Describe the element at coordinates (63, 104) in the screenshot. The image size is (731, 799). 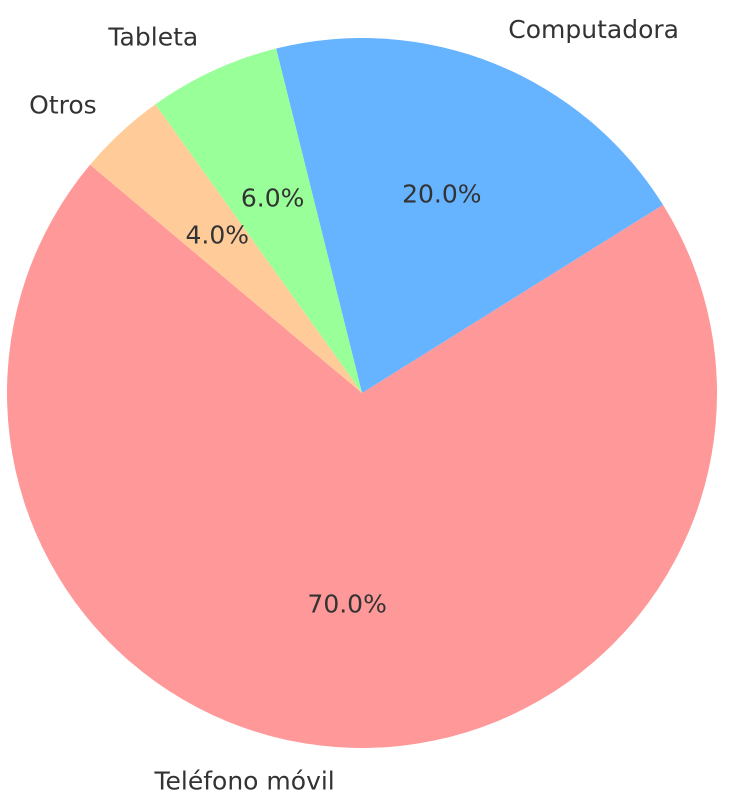
I see `slice-label: Otros` at that location.